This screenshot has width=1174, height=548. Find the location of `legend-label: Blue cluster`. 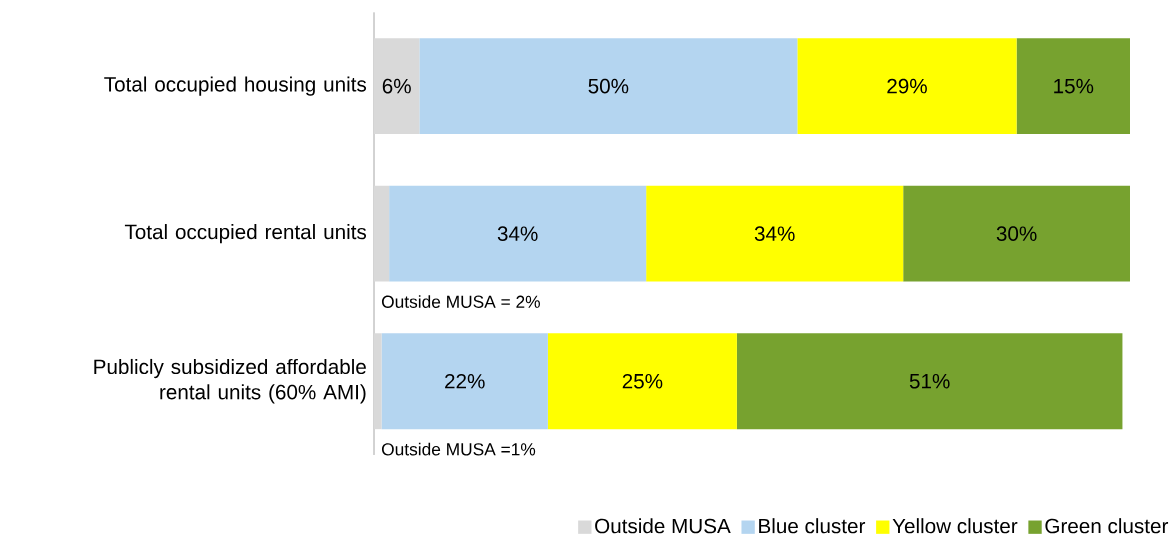

legend-label: Blue cluster is located at coordinates (812, 526).